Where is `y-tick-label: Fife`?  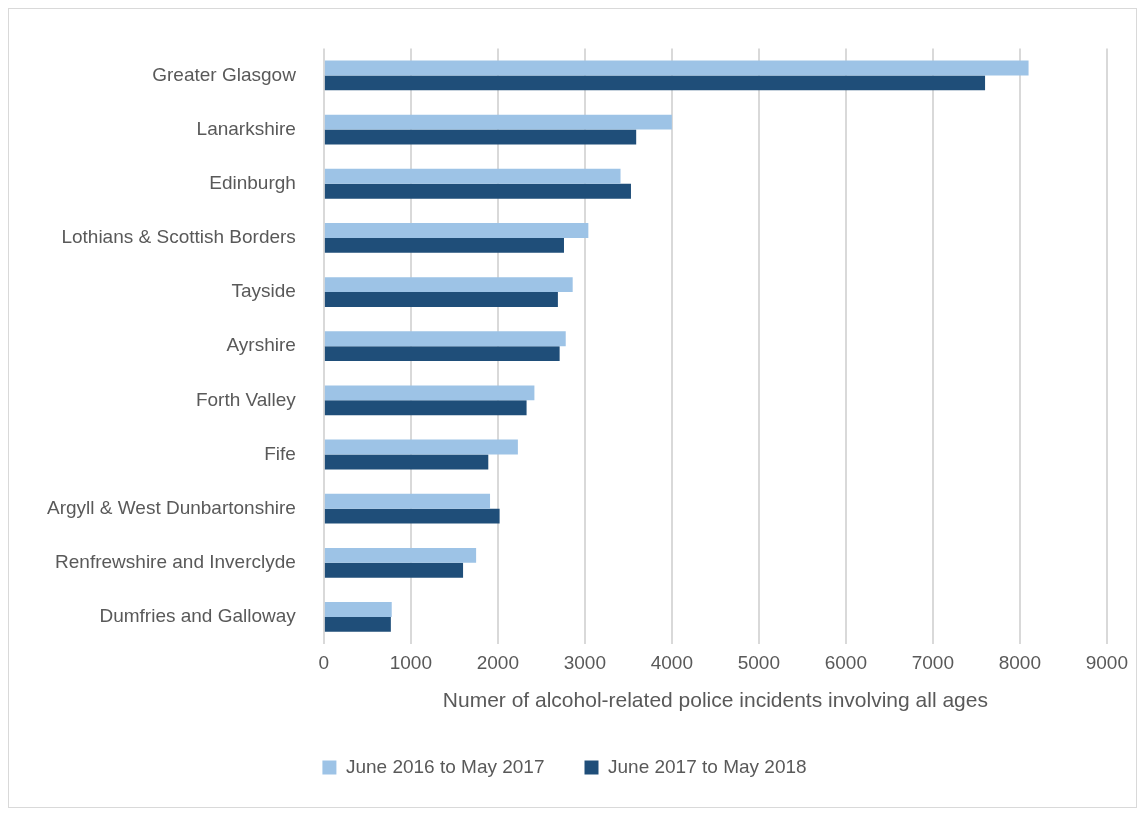
y-tick-label: Fife is located at coordinates (280, 453).